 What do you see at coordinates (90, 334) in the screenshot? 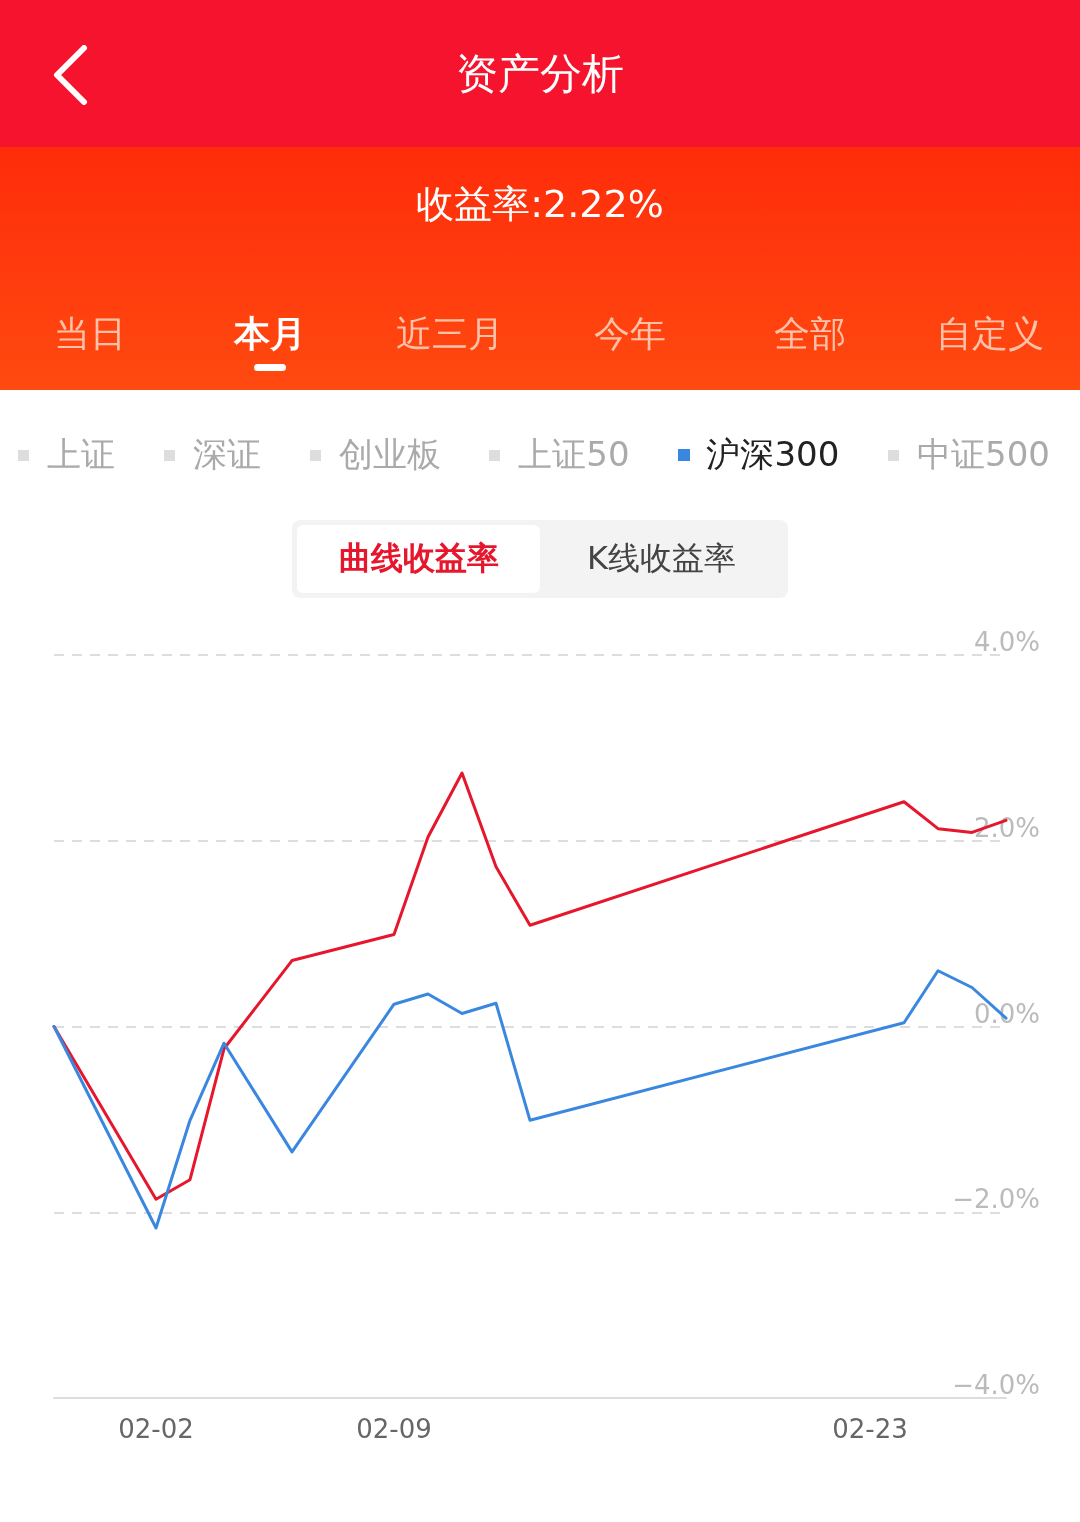
I see `text: 当日` at bounding box center [90, 334].